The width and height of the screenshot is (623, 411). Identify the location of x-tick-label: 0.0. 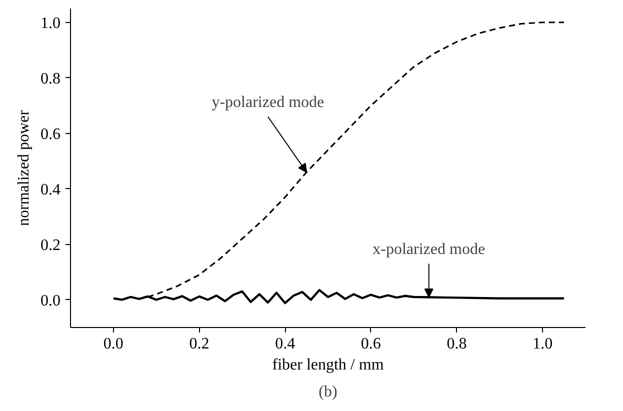
(113, 344).